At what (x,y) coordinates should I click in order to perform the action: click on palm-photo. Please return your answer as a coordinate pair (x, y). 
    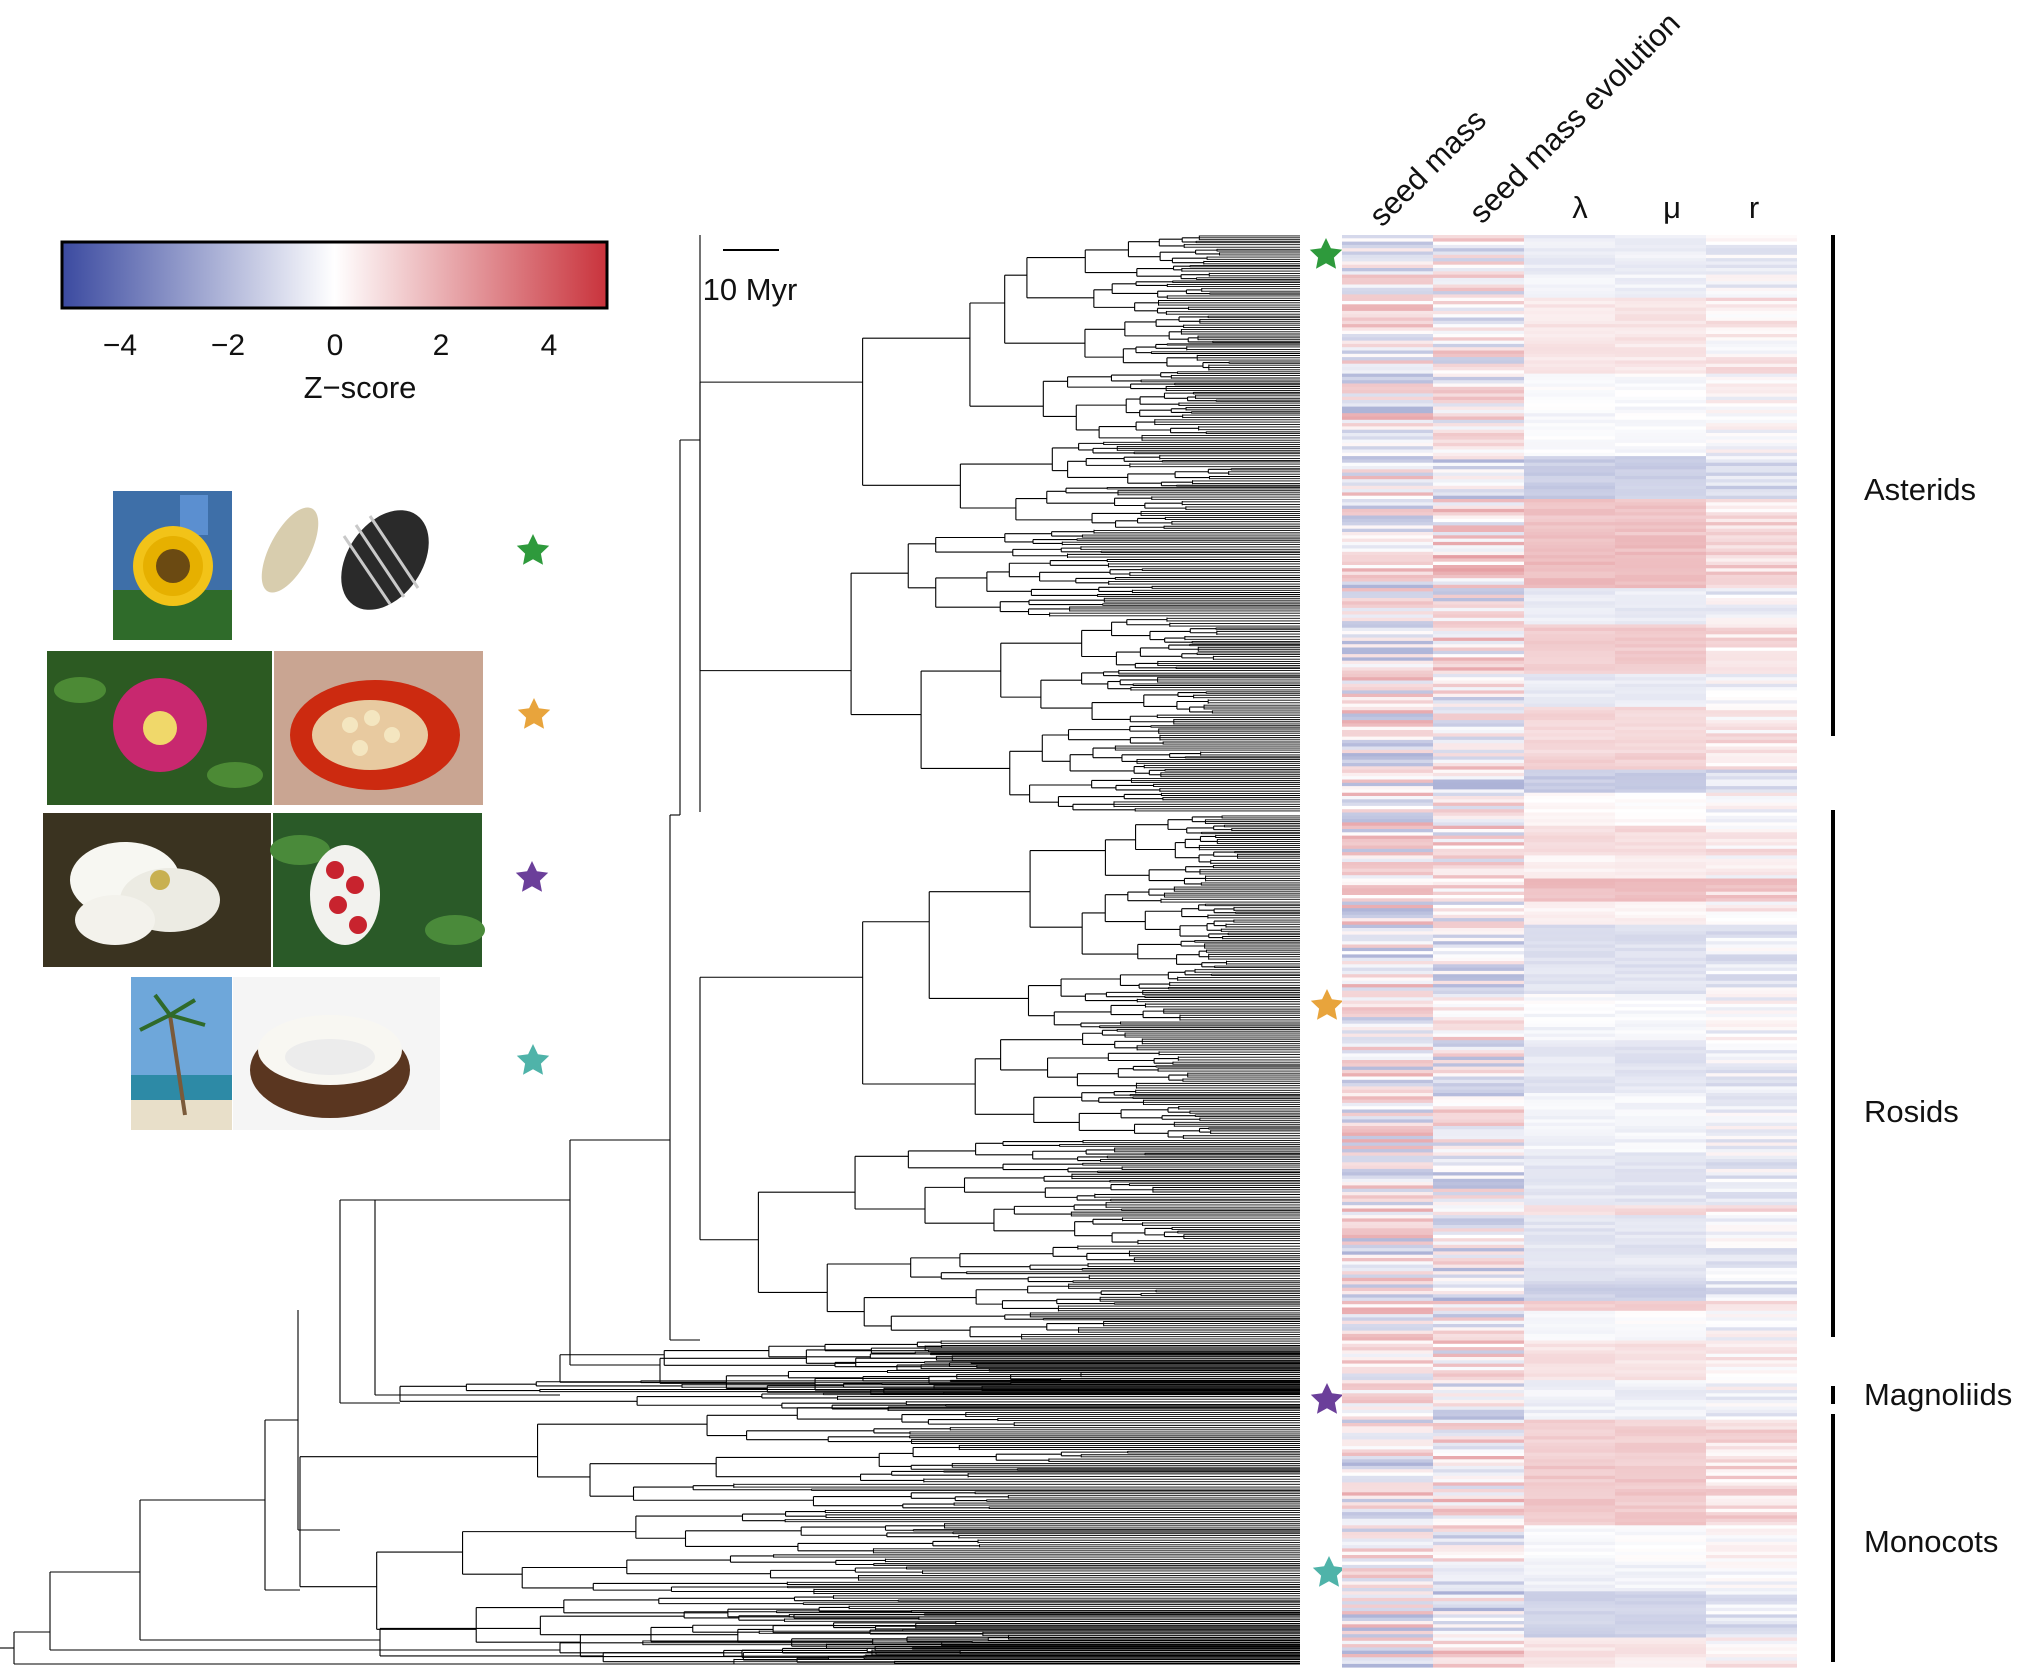
    Looking at the image, I should click on (181, 1053).